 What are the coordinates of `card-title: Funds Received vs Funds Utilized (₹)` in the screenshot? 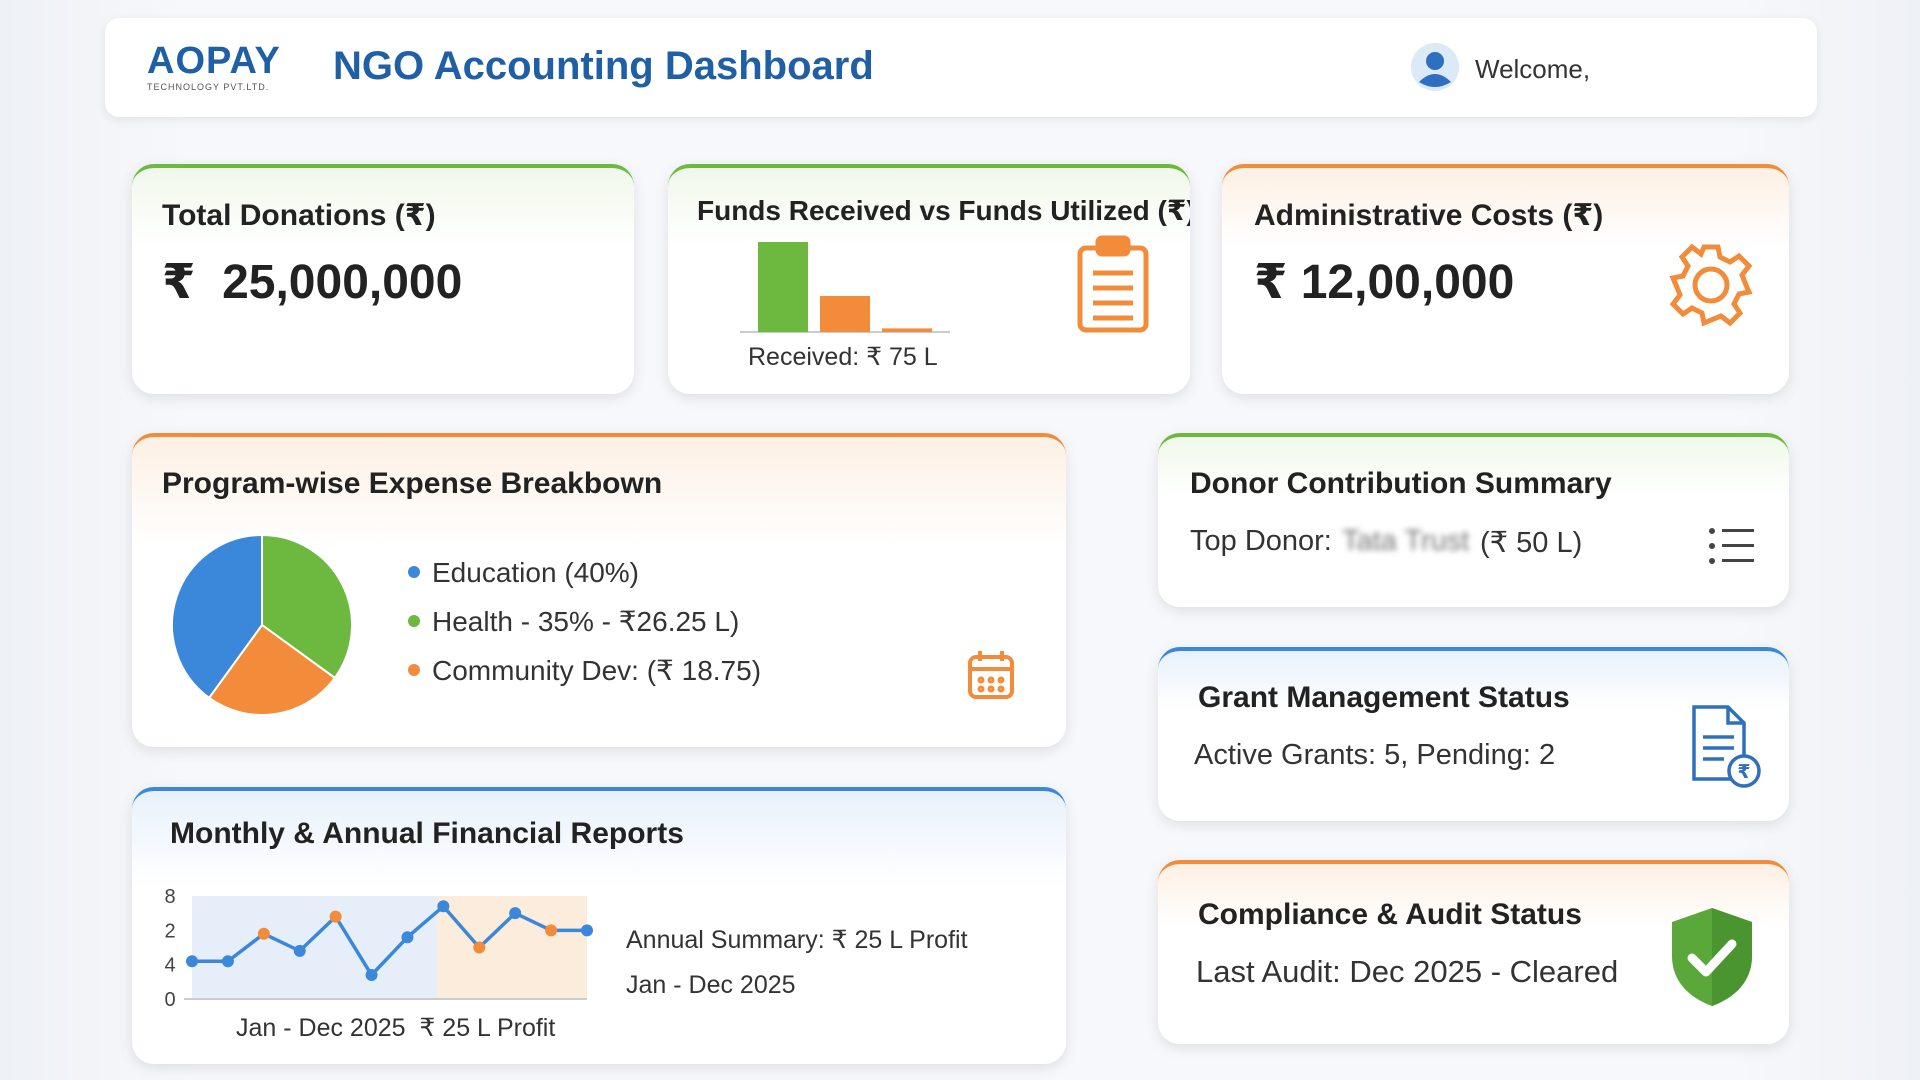 It's located at (943, 210).